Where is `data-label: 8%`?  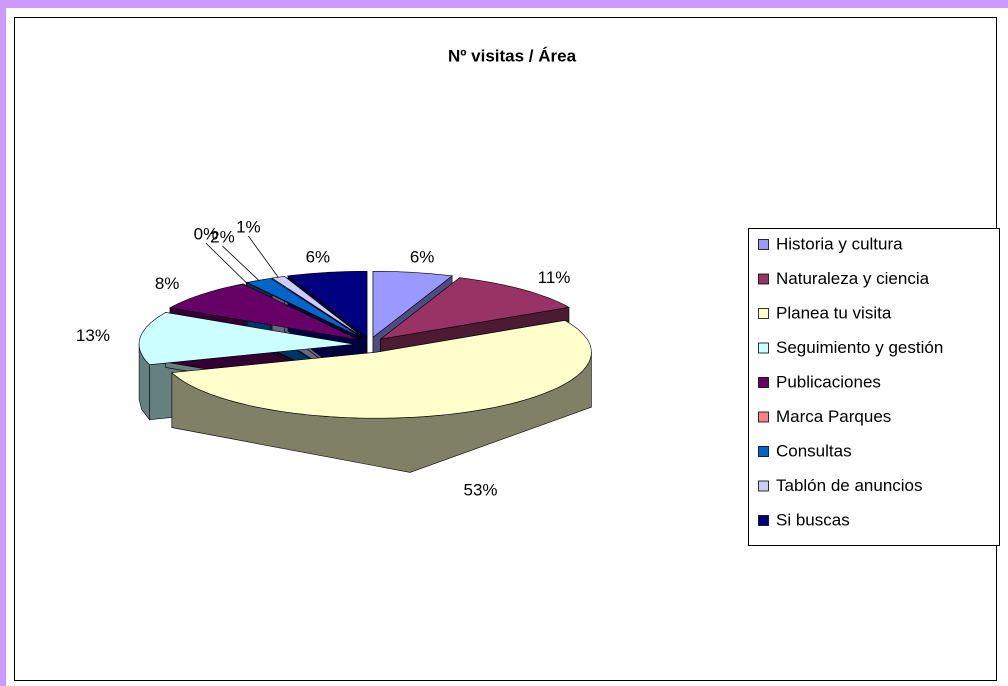
data-label: 8% is located at coordinates (167, 283).